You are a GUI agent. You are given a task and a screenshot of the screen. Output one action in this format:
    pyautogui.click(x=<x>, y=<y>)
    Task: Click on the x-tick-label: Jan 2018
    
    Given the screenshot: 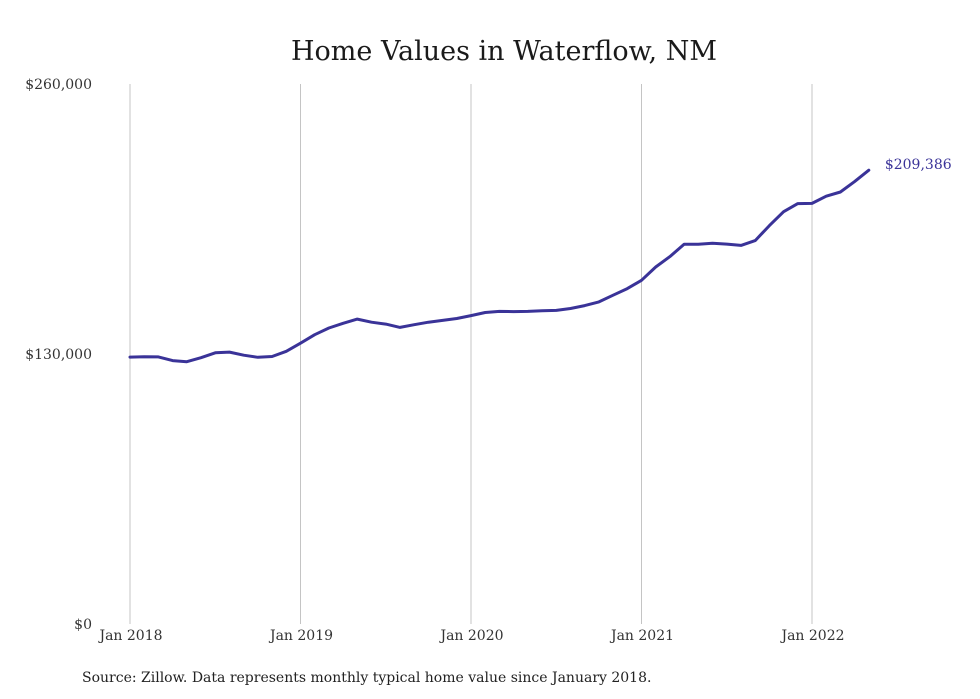 What is the action you would take?
    pyautogui.click(x=129, y=636)
    